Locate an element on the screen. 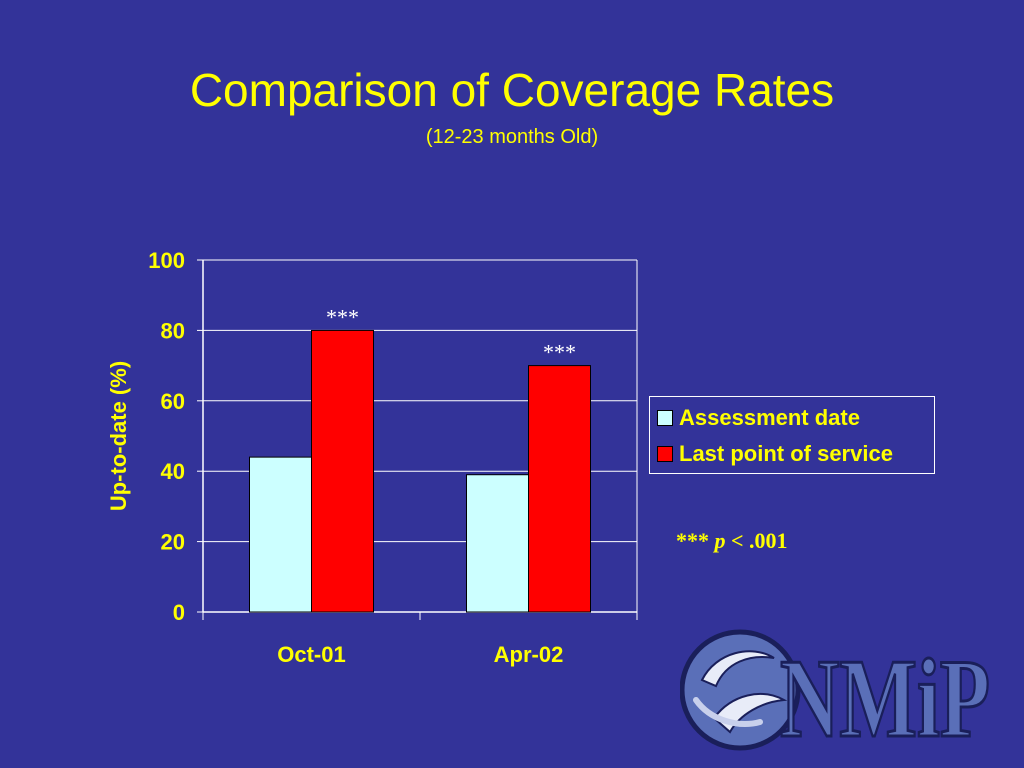 The width and height of the screenshot is (1024, 768). y-tick-label-0: 0 is located at coordinates (179, 612).